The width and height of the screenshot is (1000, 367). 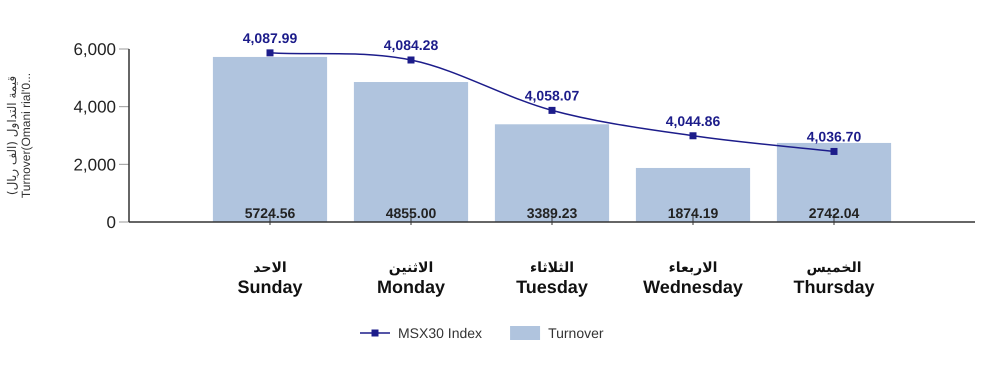 I want to click on y-tick-label: 2,000, so click(x=94, y=164).